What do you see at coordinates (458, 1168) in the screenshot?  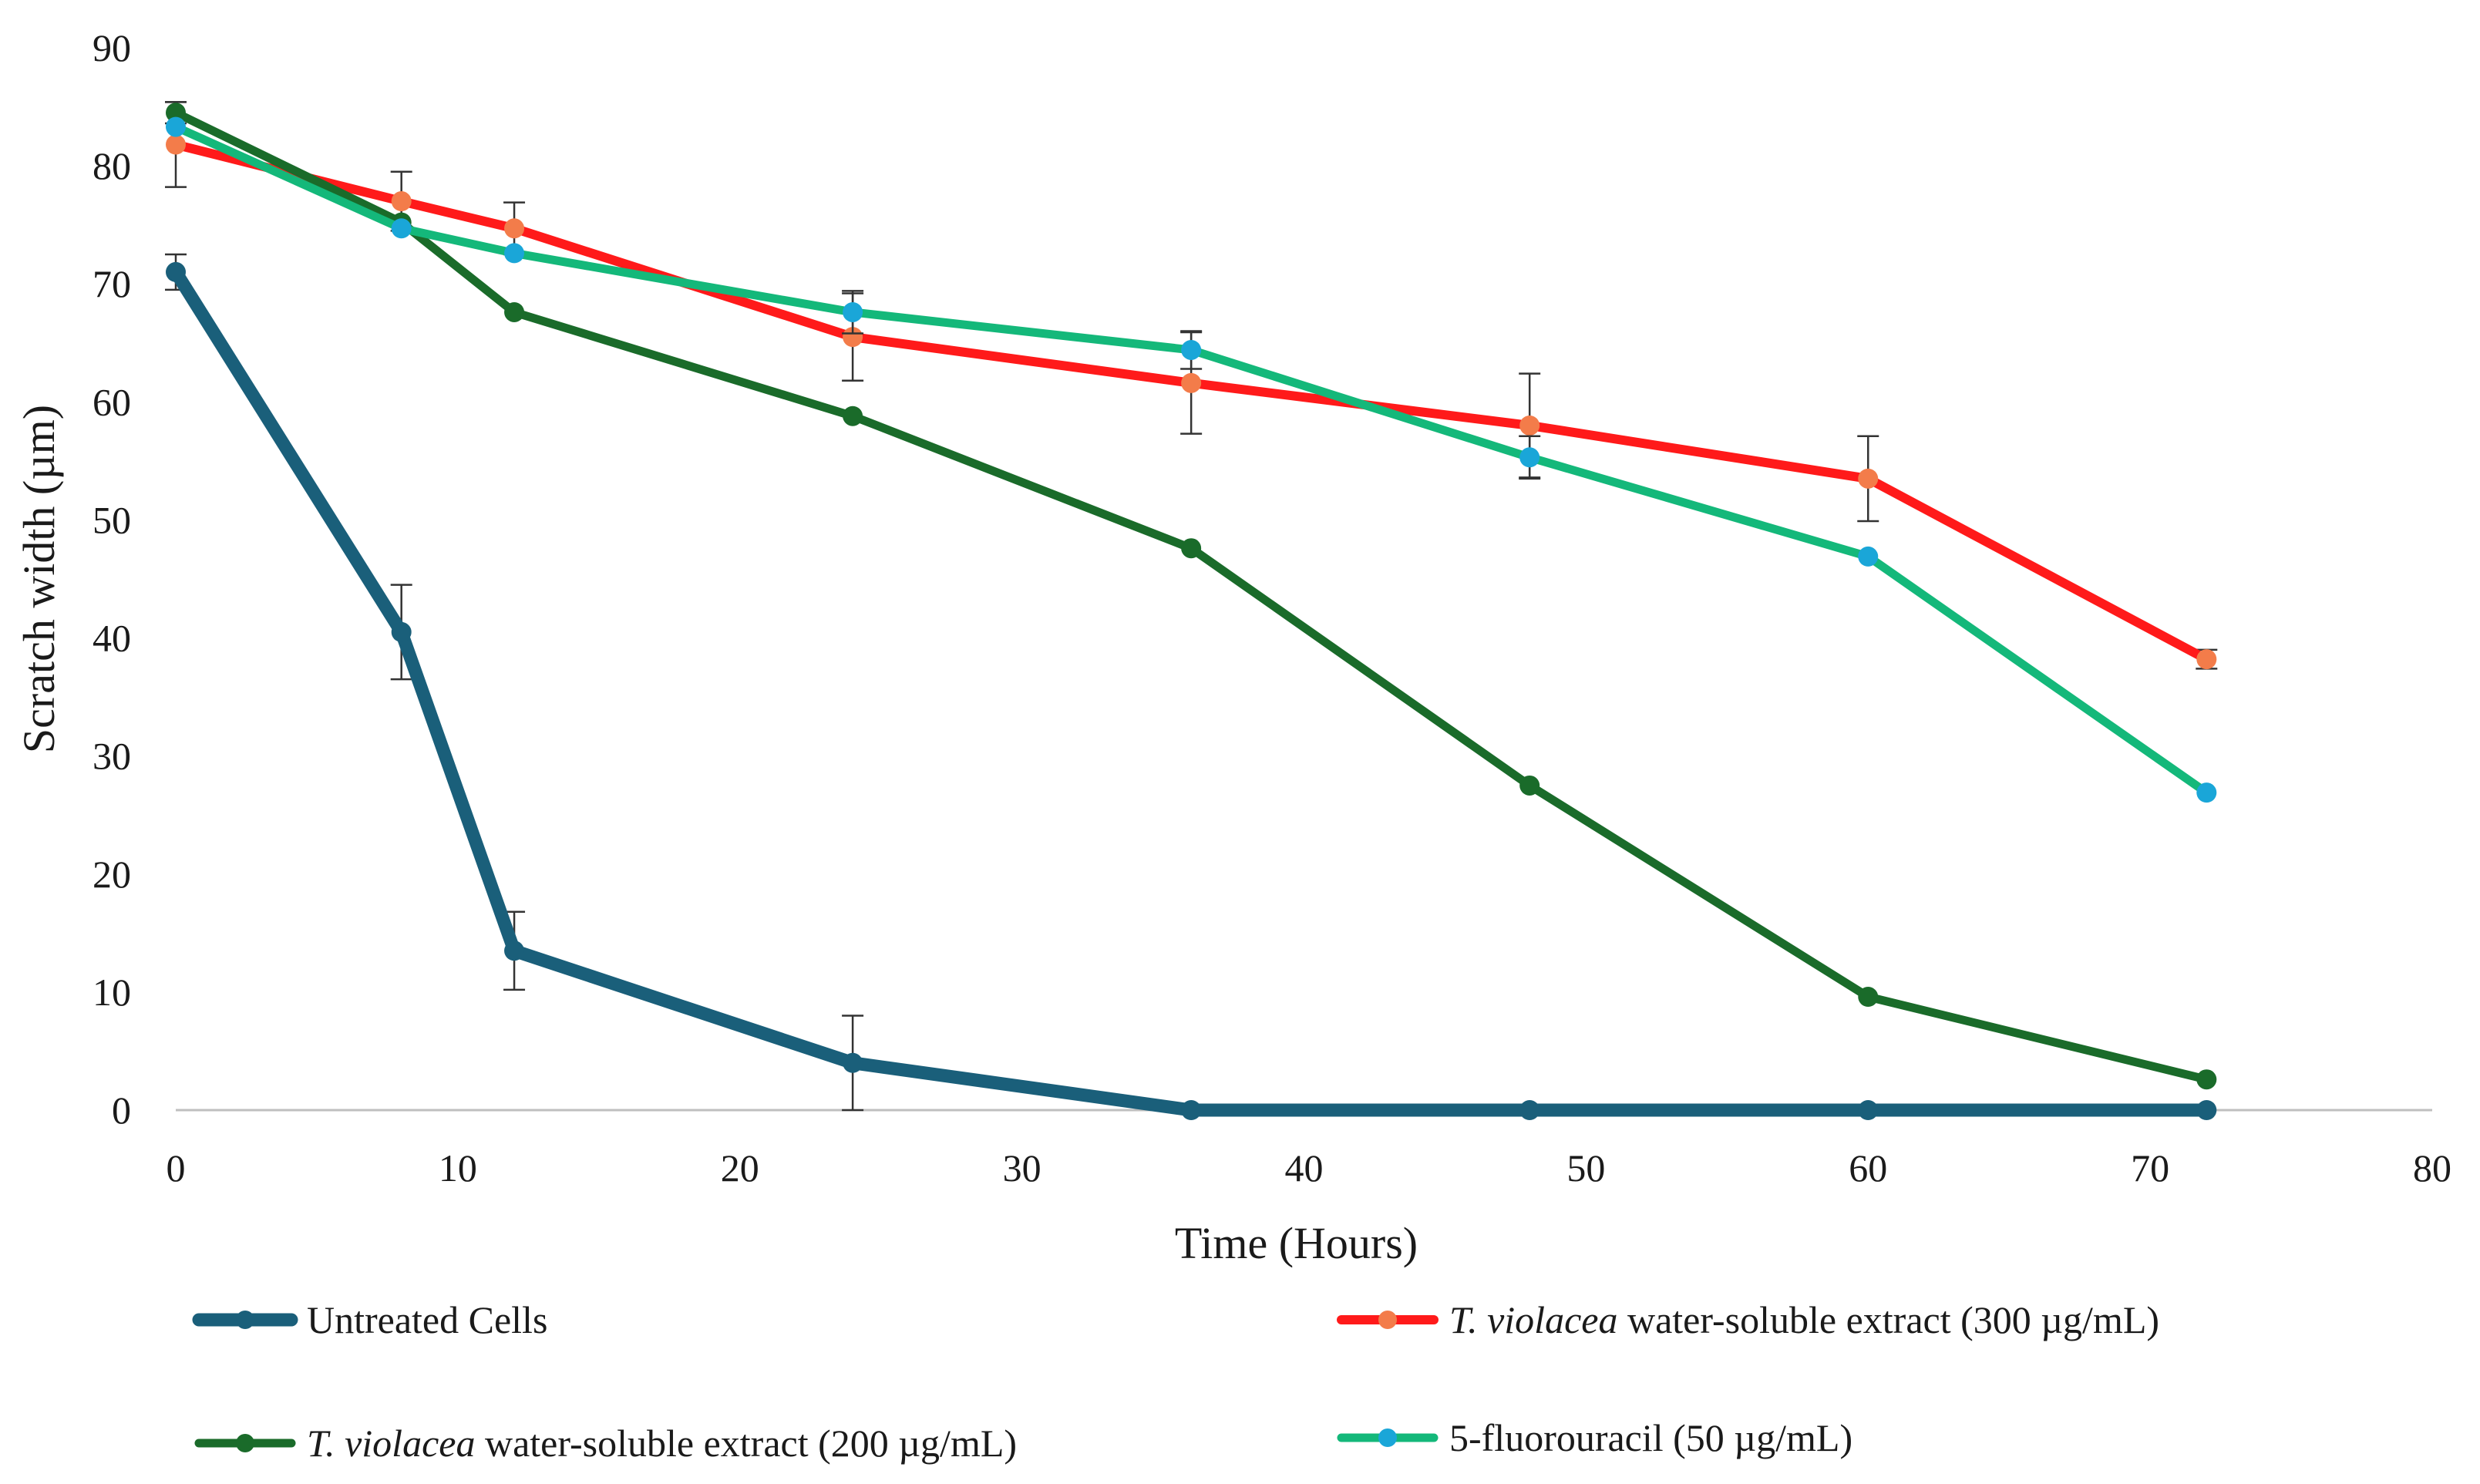 I see `x-tick-label-1: 10` at bounding box center [458, 1168].